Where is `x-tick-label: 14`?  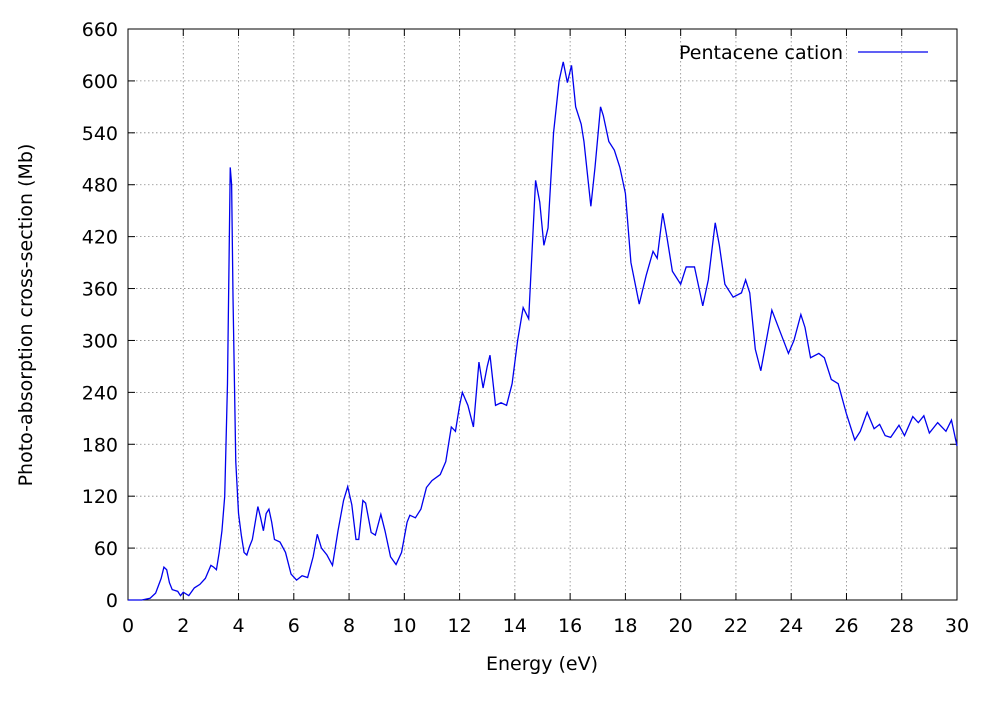 x-tick-label: 14 is located at coordinates (515, 626).